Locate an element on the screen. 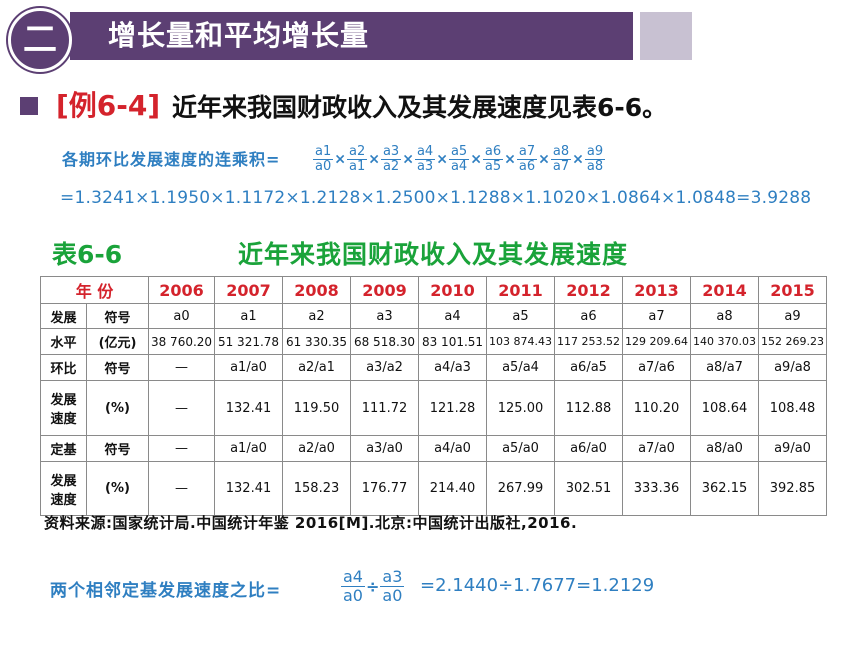  fixed-label-stack: 发展 速度 is located at coordinates (64, 489).